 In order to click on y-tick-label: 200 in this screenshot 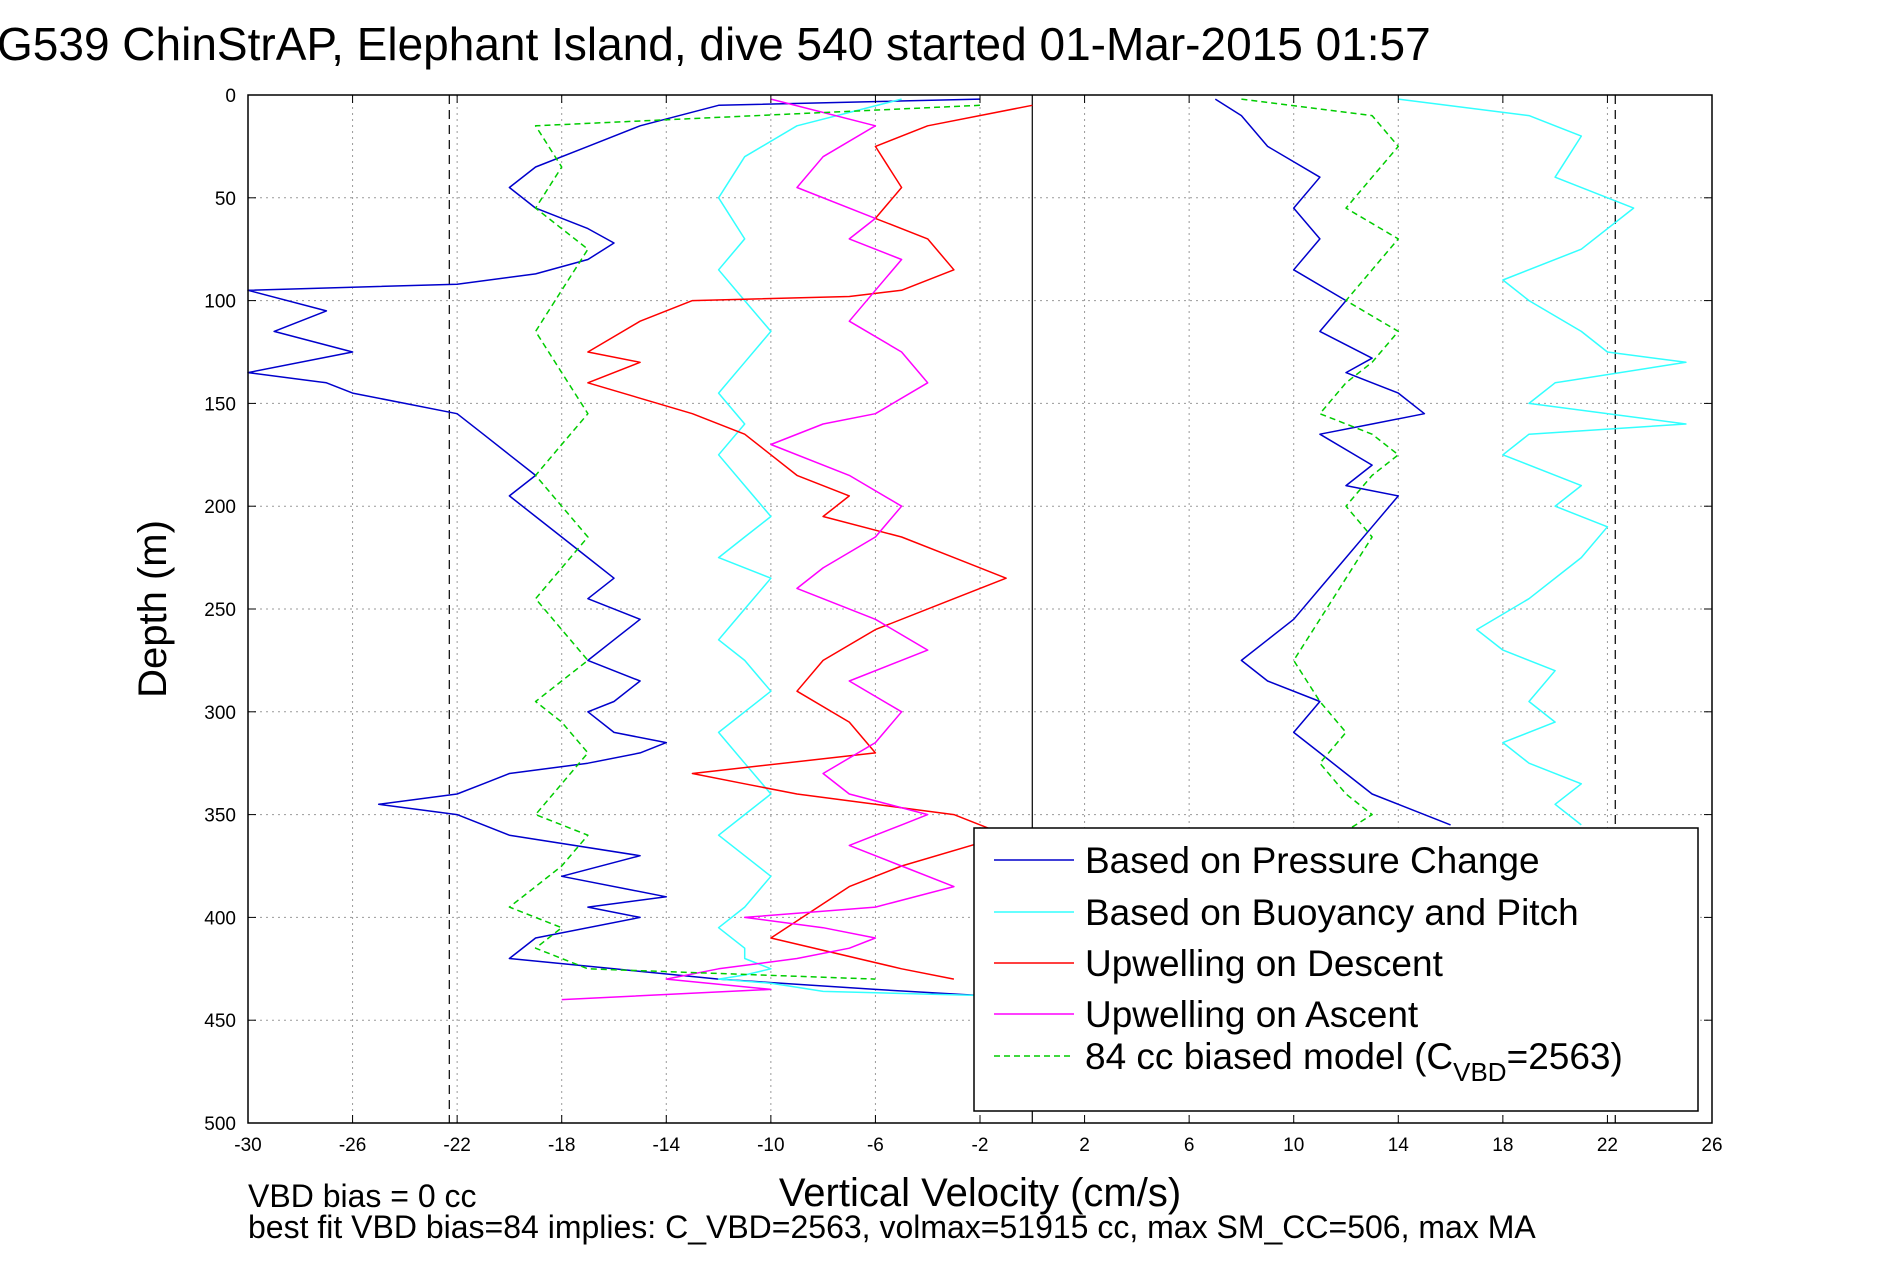, I will do `click(220, 507)`.